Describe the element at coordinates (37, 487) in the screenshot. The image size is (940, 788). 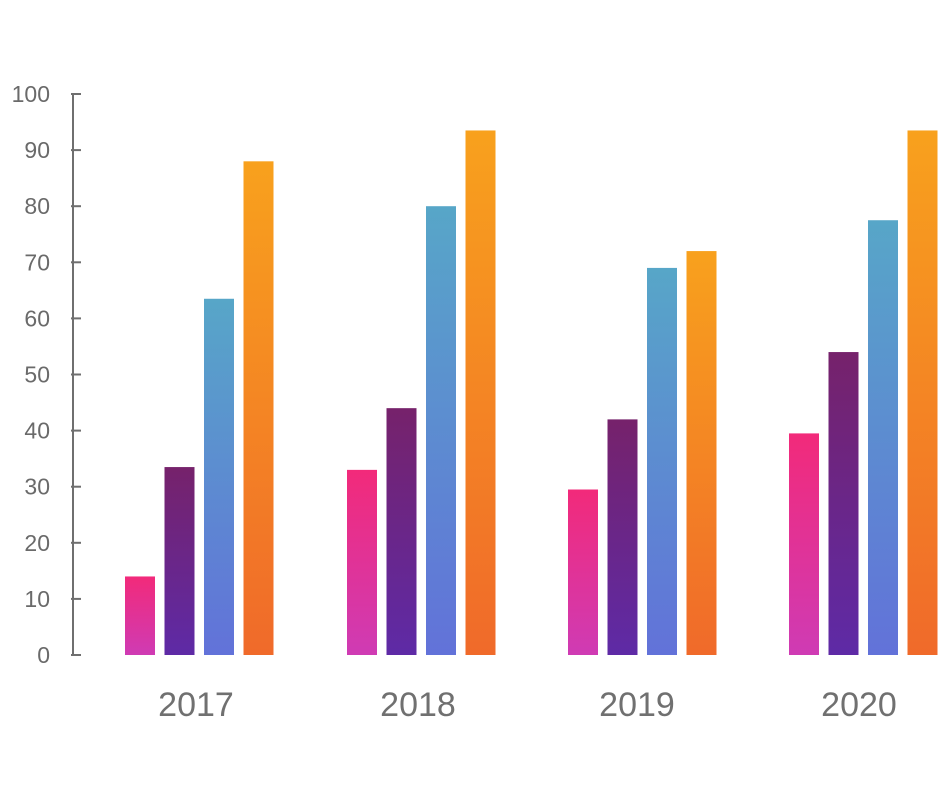
I see `y-tick-label: 30` at that location.